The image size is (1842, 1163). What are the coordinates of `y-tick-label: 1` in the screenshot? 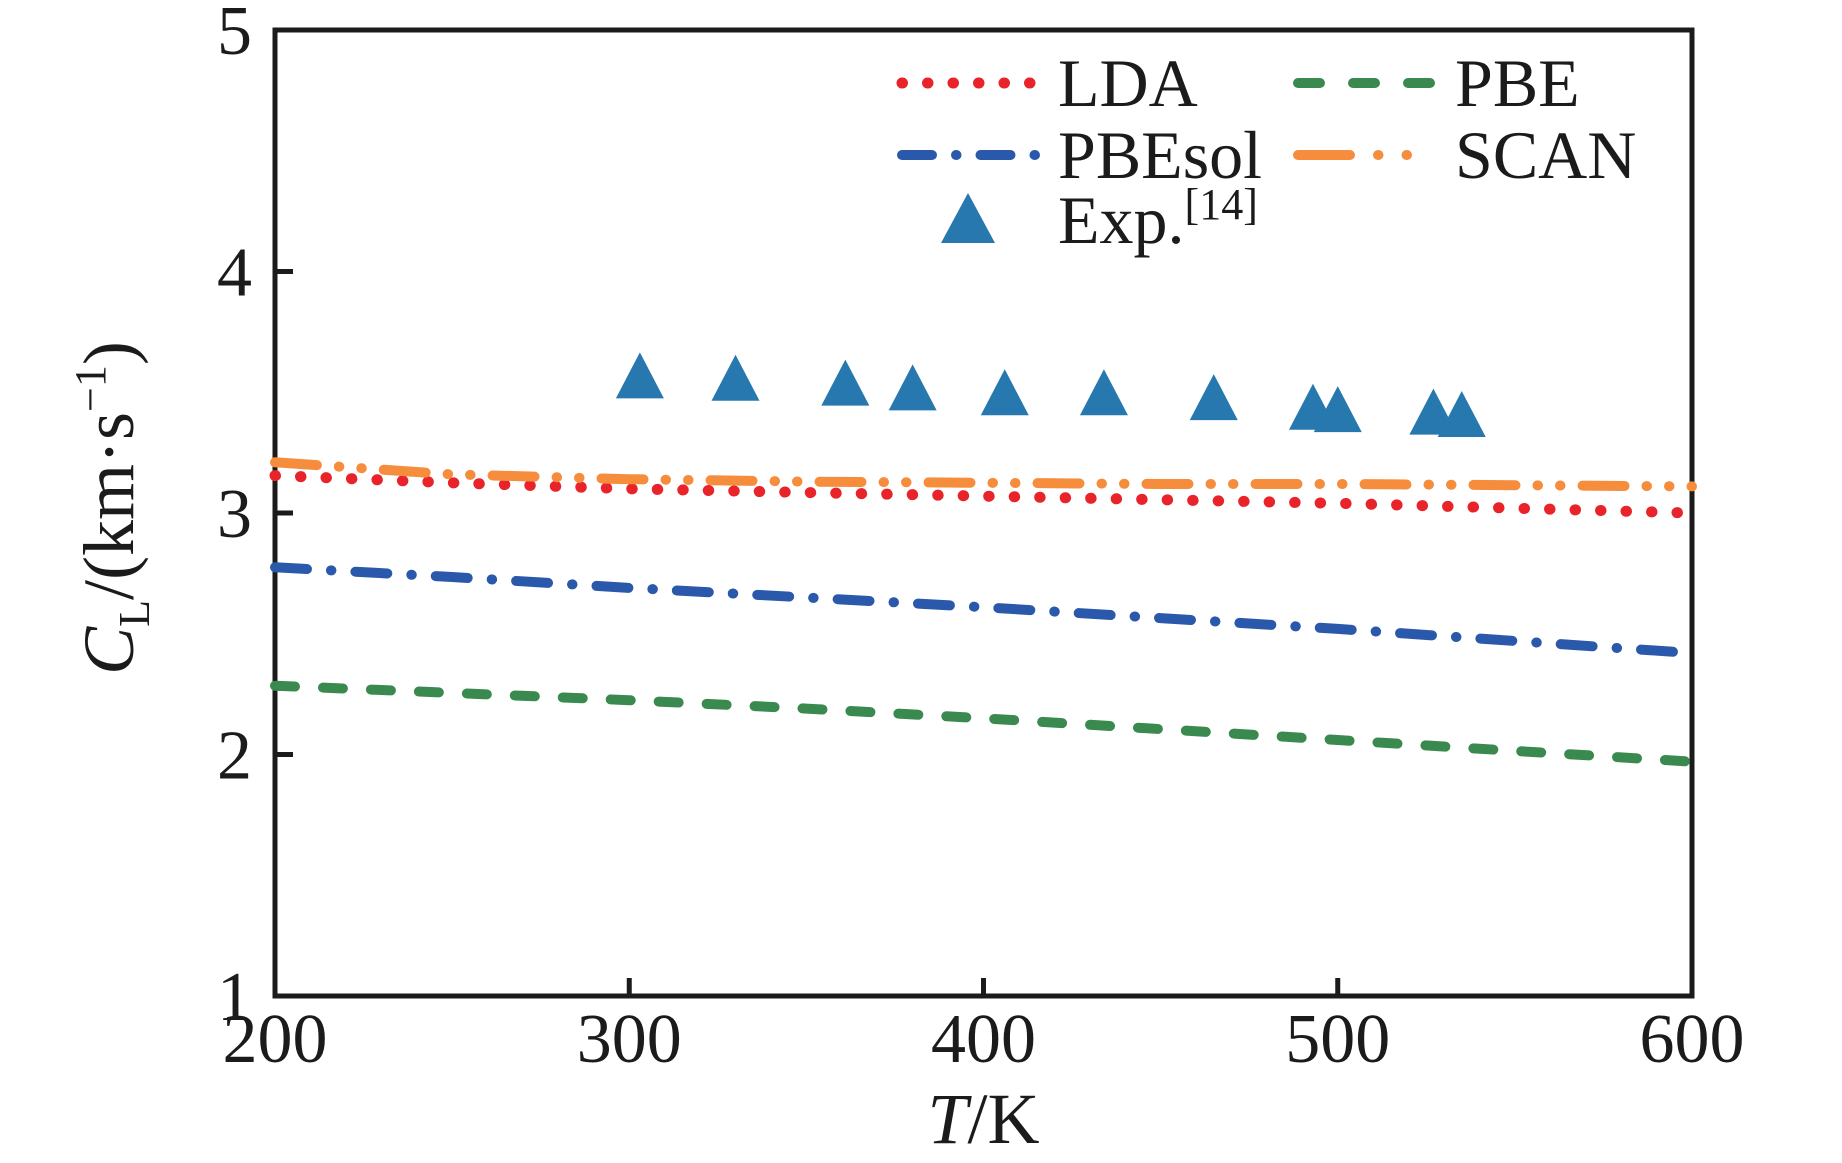 It's located at (234, 997).